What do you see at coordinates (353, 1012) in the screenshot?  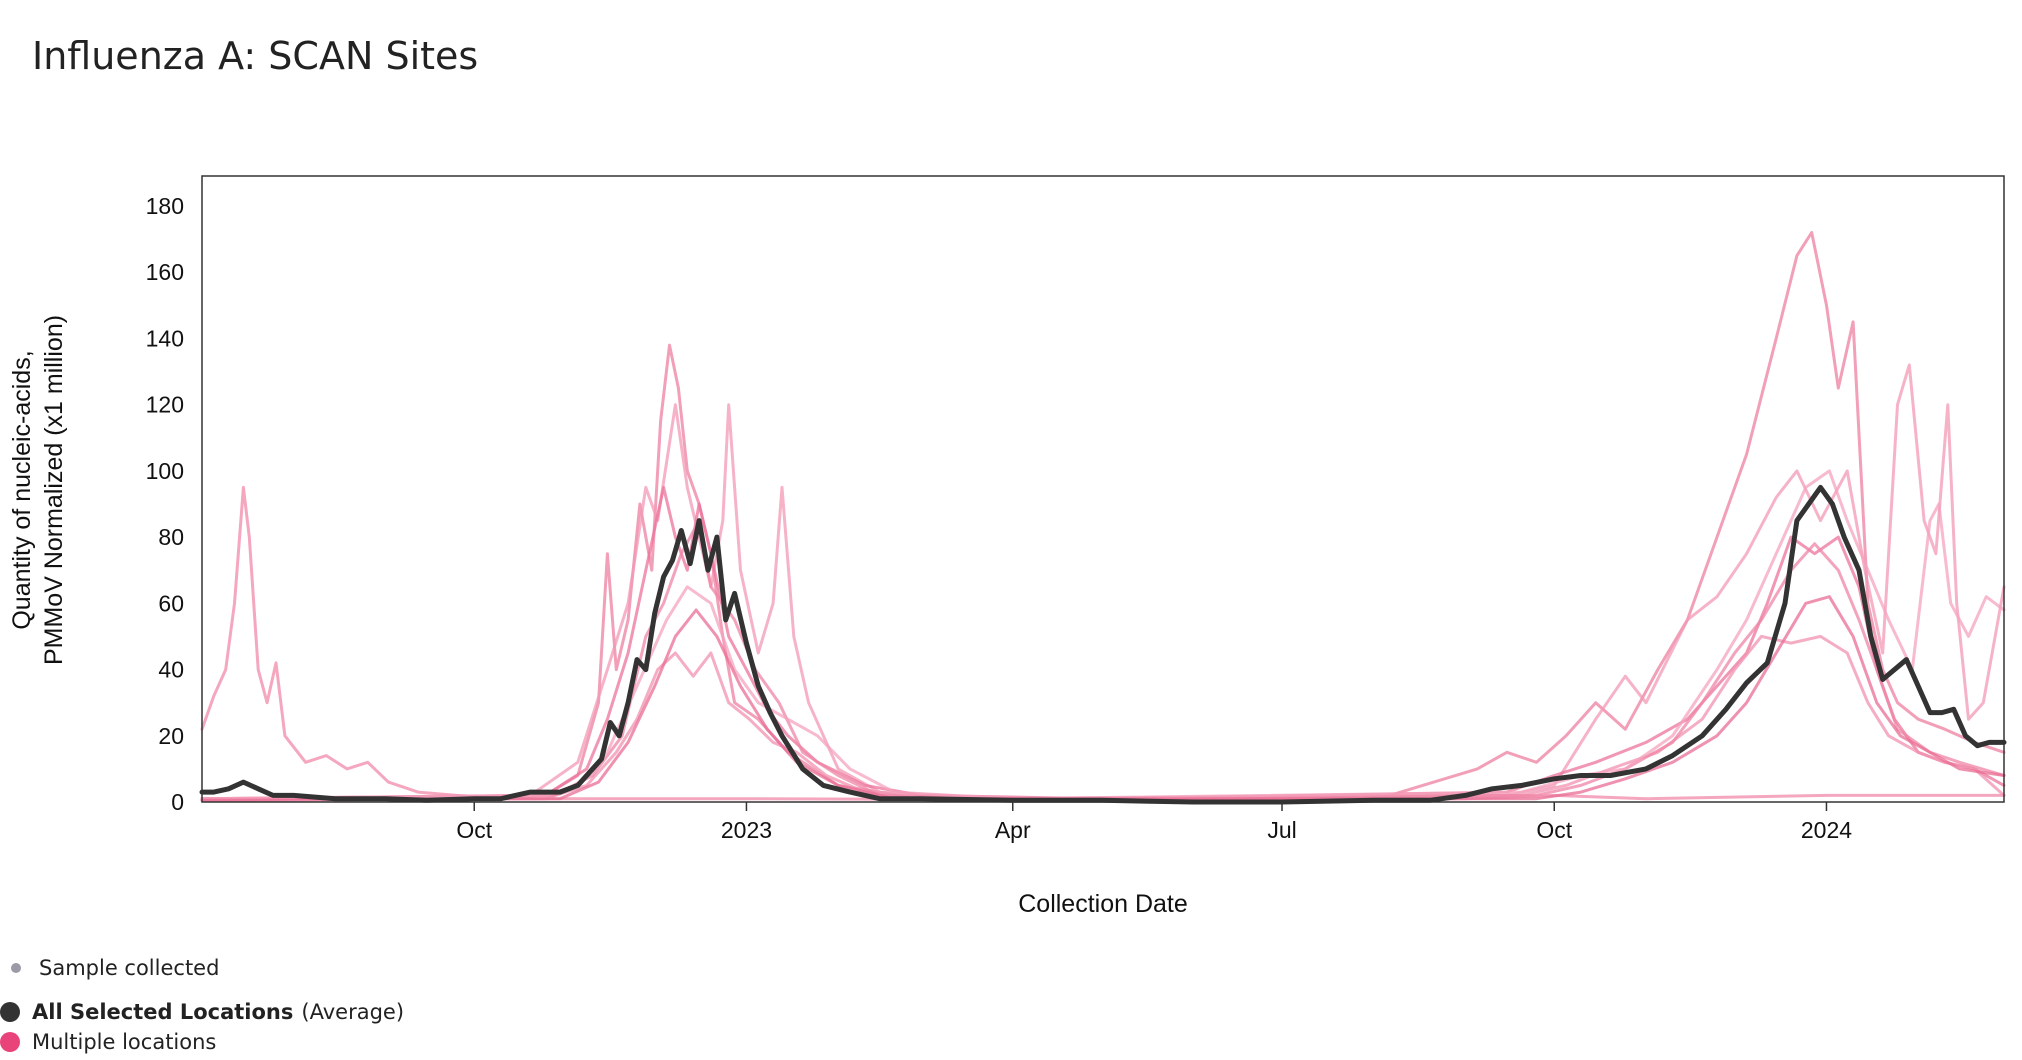 I see `legend-label-average-suffix: (Average)` at bounding box center [353, 1012].